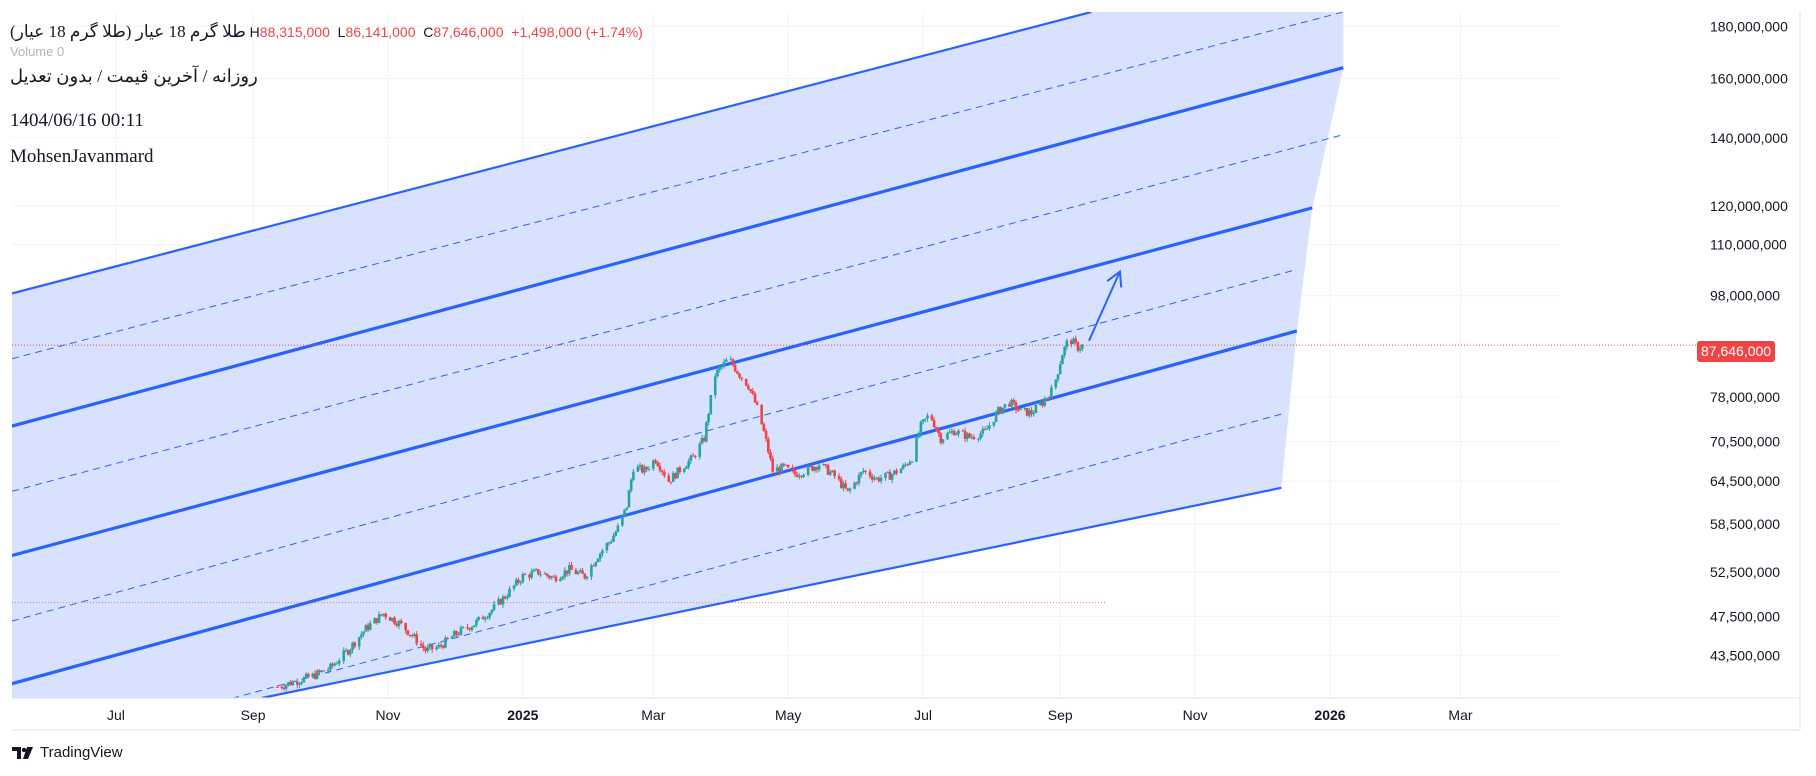  I want to click on x-tick-label: 2025, so click(522, 715).